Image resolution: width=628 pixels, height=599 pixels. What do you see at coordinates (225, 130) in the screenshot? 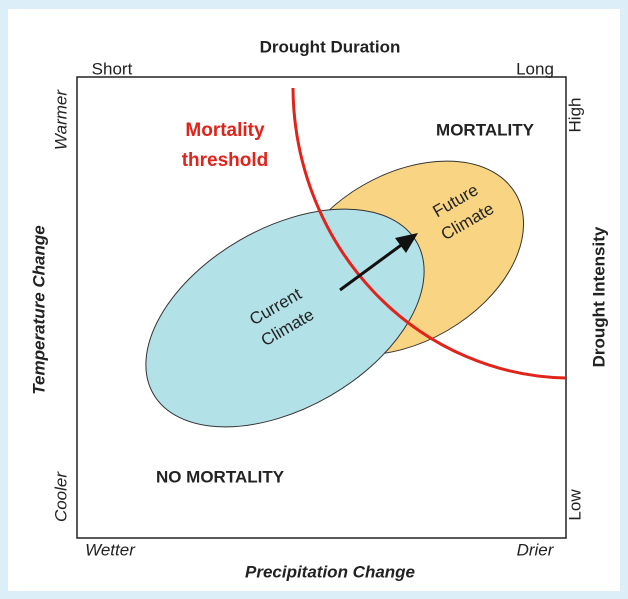
I see `threshold-label: Mortality` at bounding box center [225, 130].